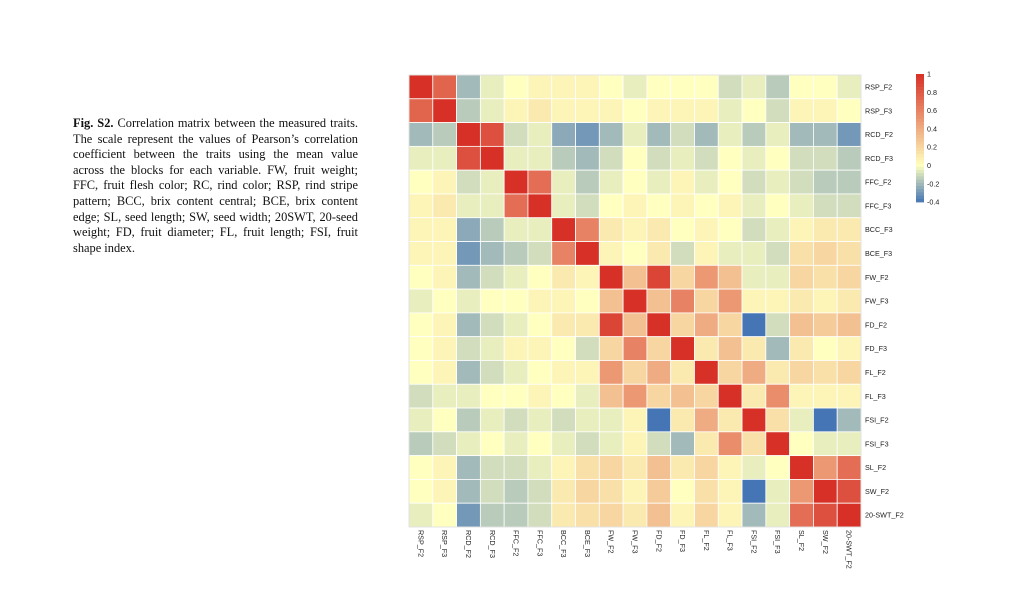 The height and width of the screenshot is (614, 1024). Describe the element at coordinates (635, 542) in the screenshot. I see `column-label: FW_F3` at that location.